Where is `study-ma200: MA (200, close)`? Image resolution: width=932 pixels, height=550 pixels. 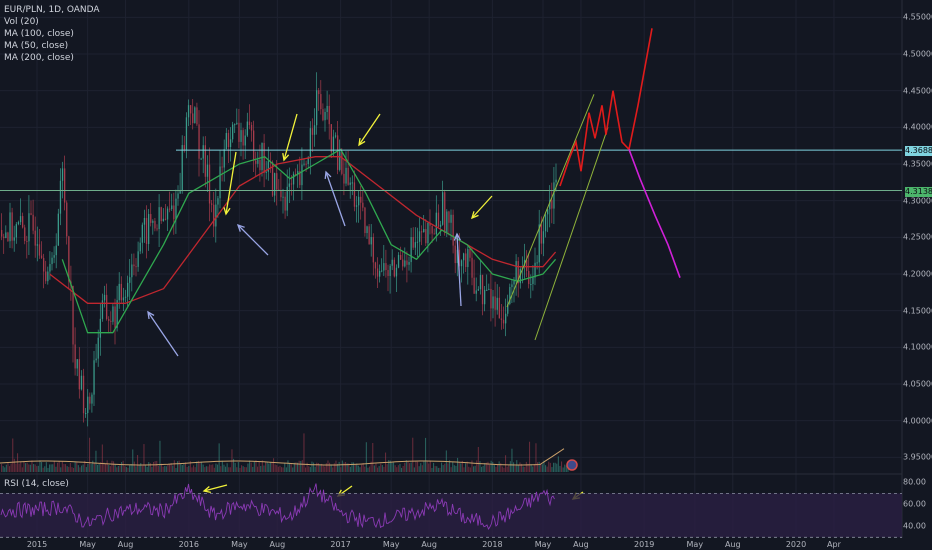 study-ma200: MA (200, close) is located at coordinates (39, 58).